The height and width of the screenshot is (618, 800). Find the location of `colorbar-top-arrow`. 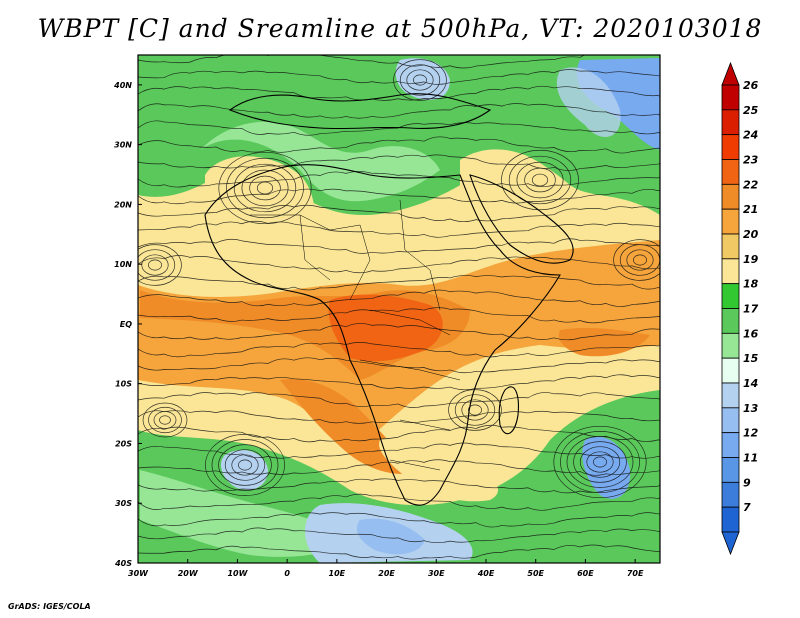

colorbar-top-arrow is located at coordinates (730, 73).